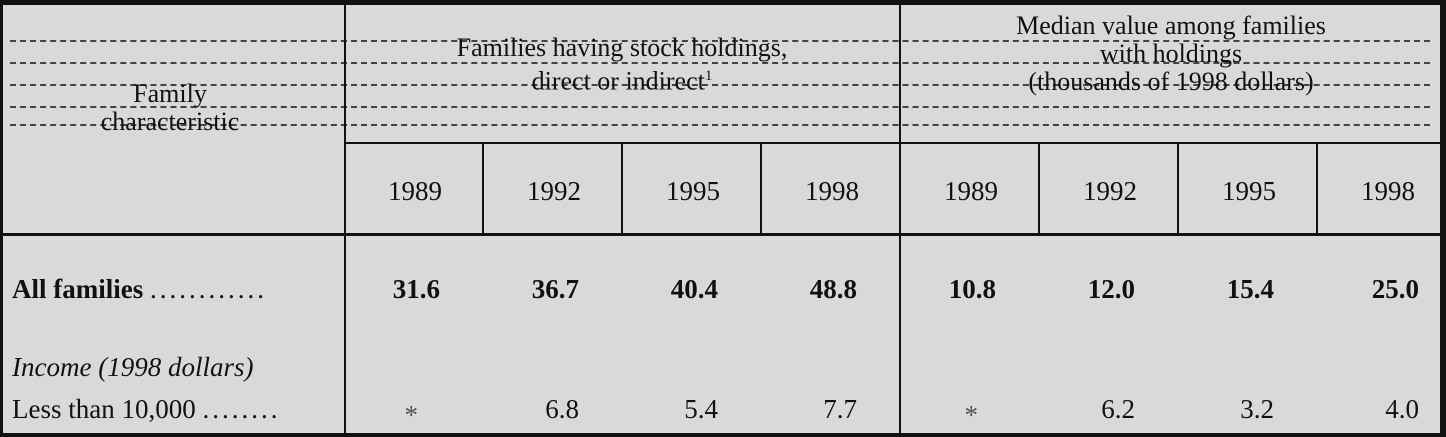 The height and width of the screenshot is (437, 1446). I want to click on group-header-text: direct or indirect, so click(618, 81).